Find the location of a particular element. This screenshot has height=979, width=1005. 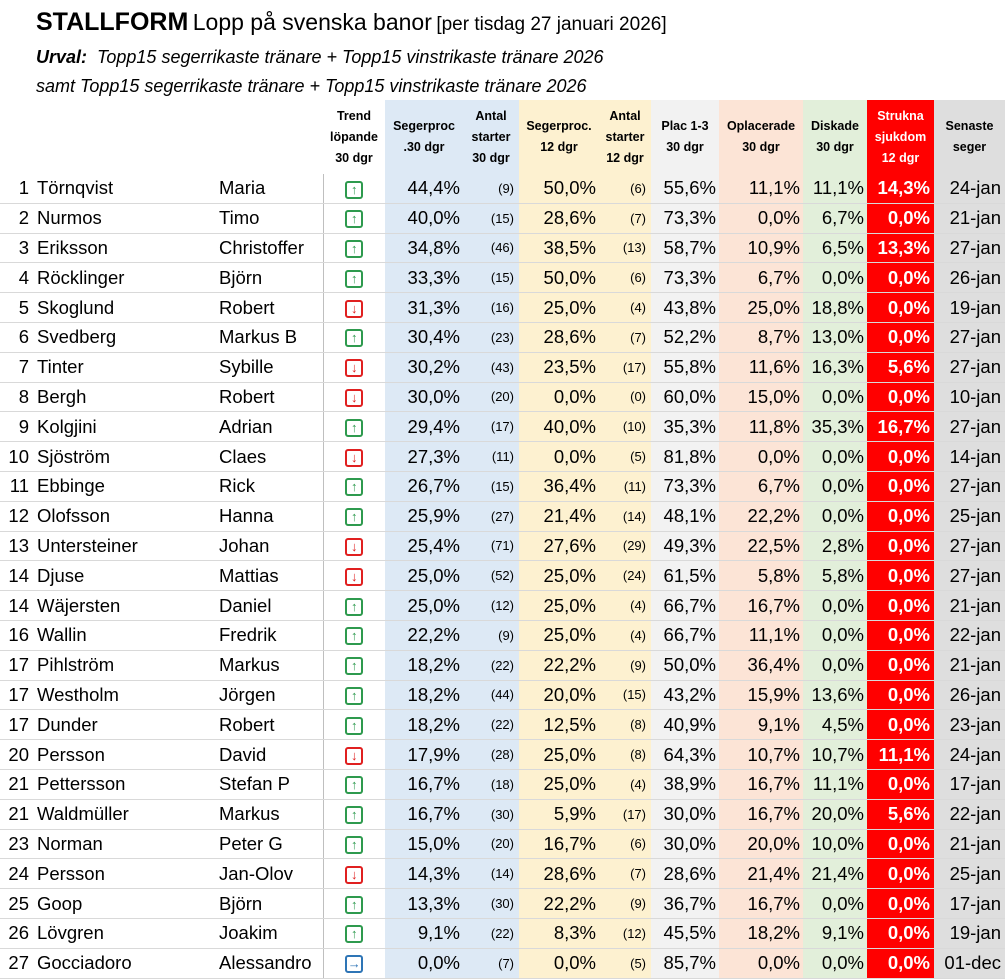

last-name-cell: Törnqvist is located at coordinates (123, 189).